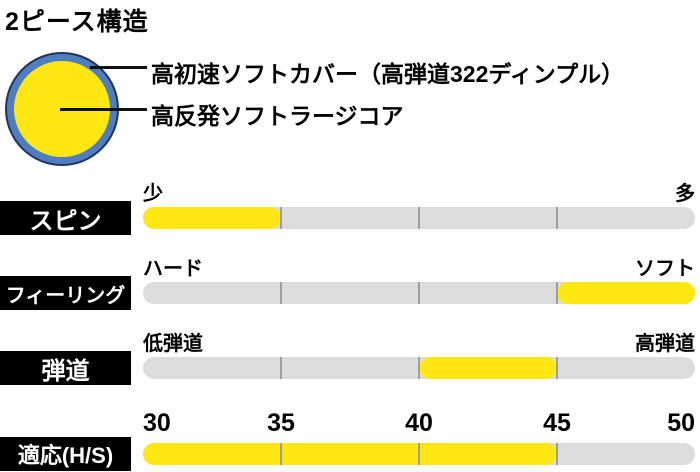 The image size is (700, 472). Describe the element at coordinates (173, 269) in the screenshot. I see `scale-min-label: ハード` at that location.